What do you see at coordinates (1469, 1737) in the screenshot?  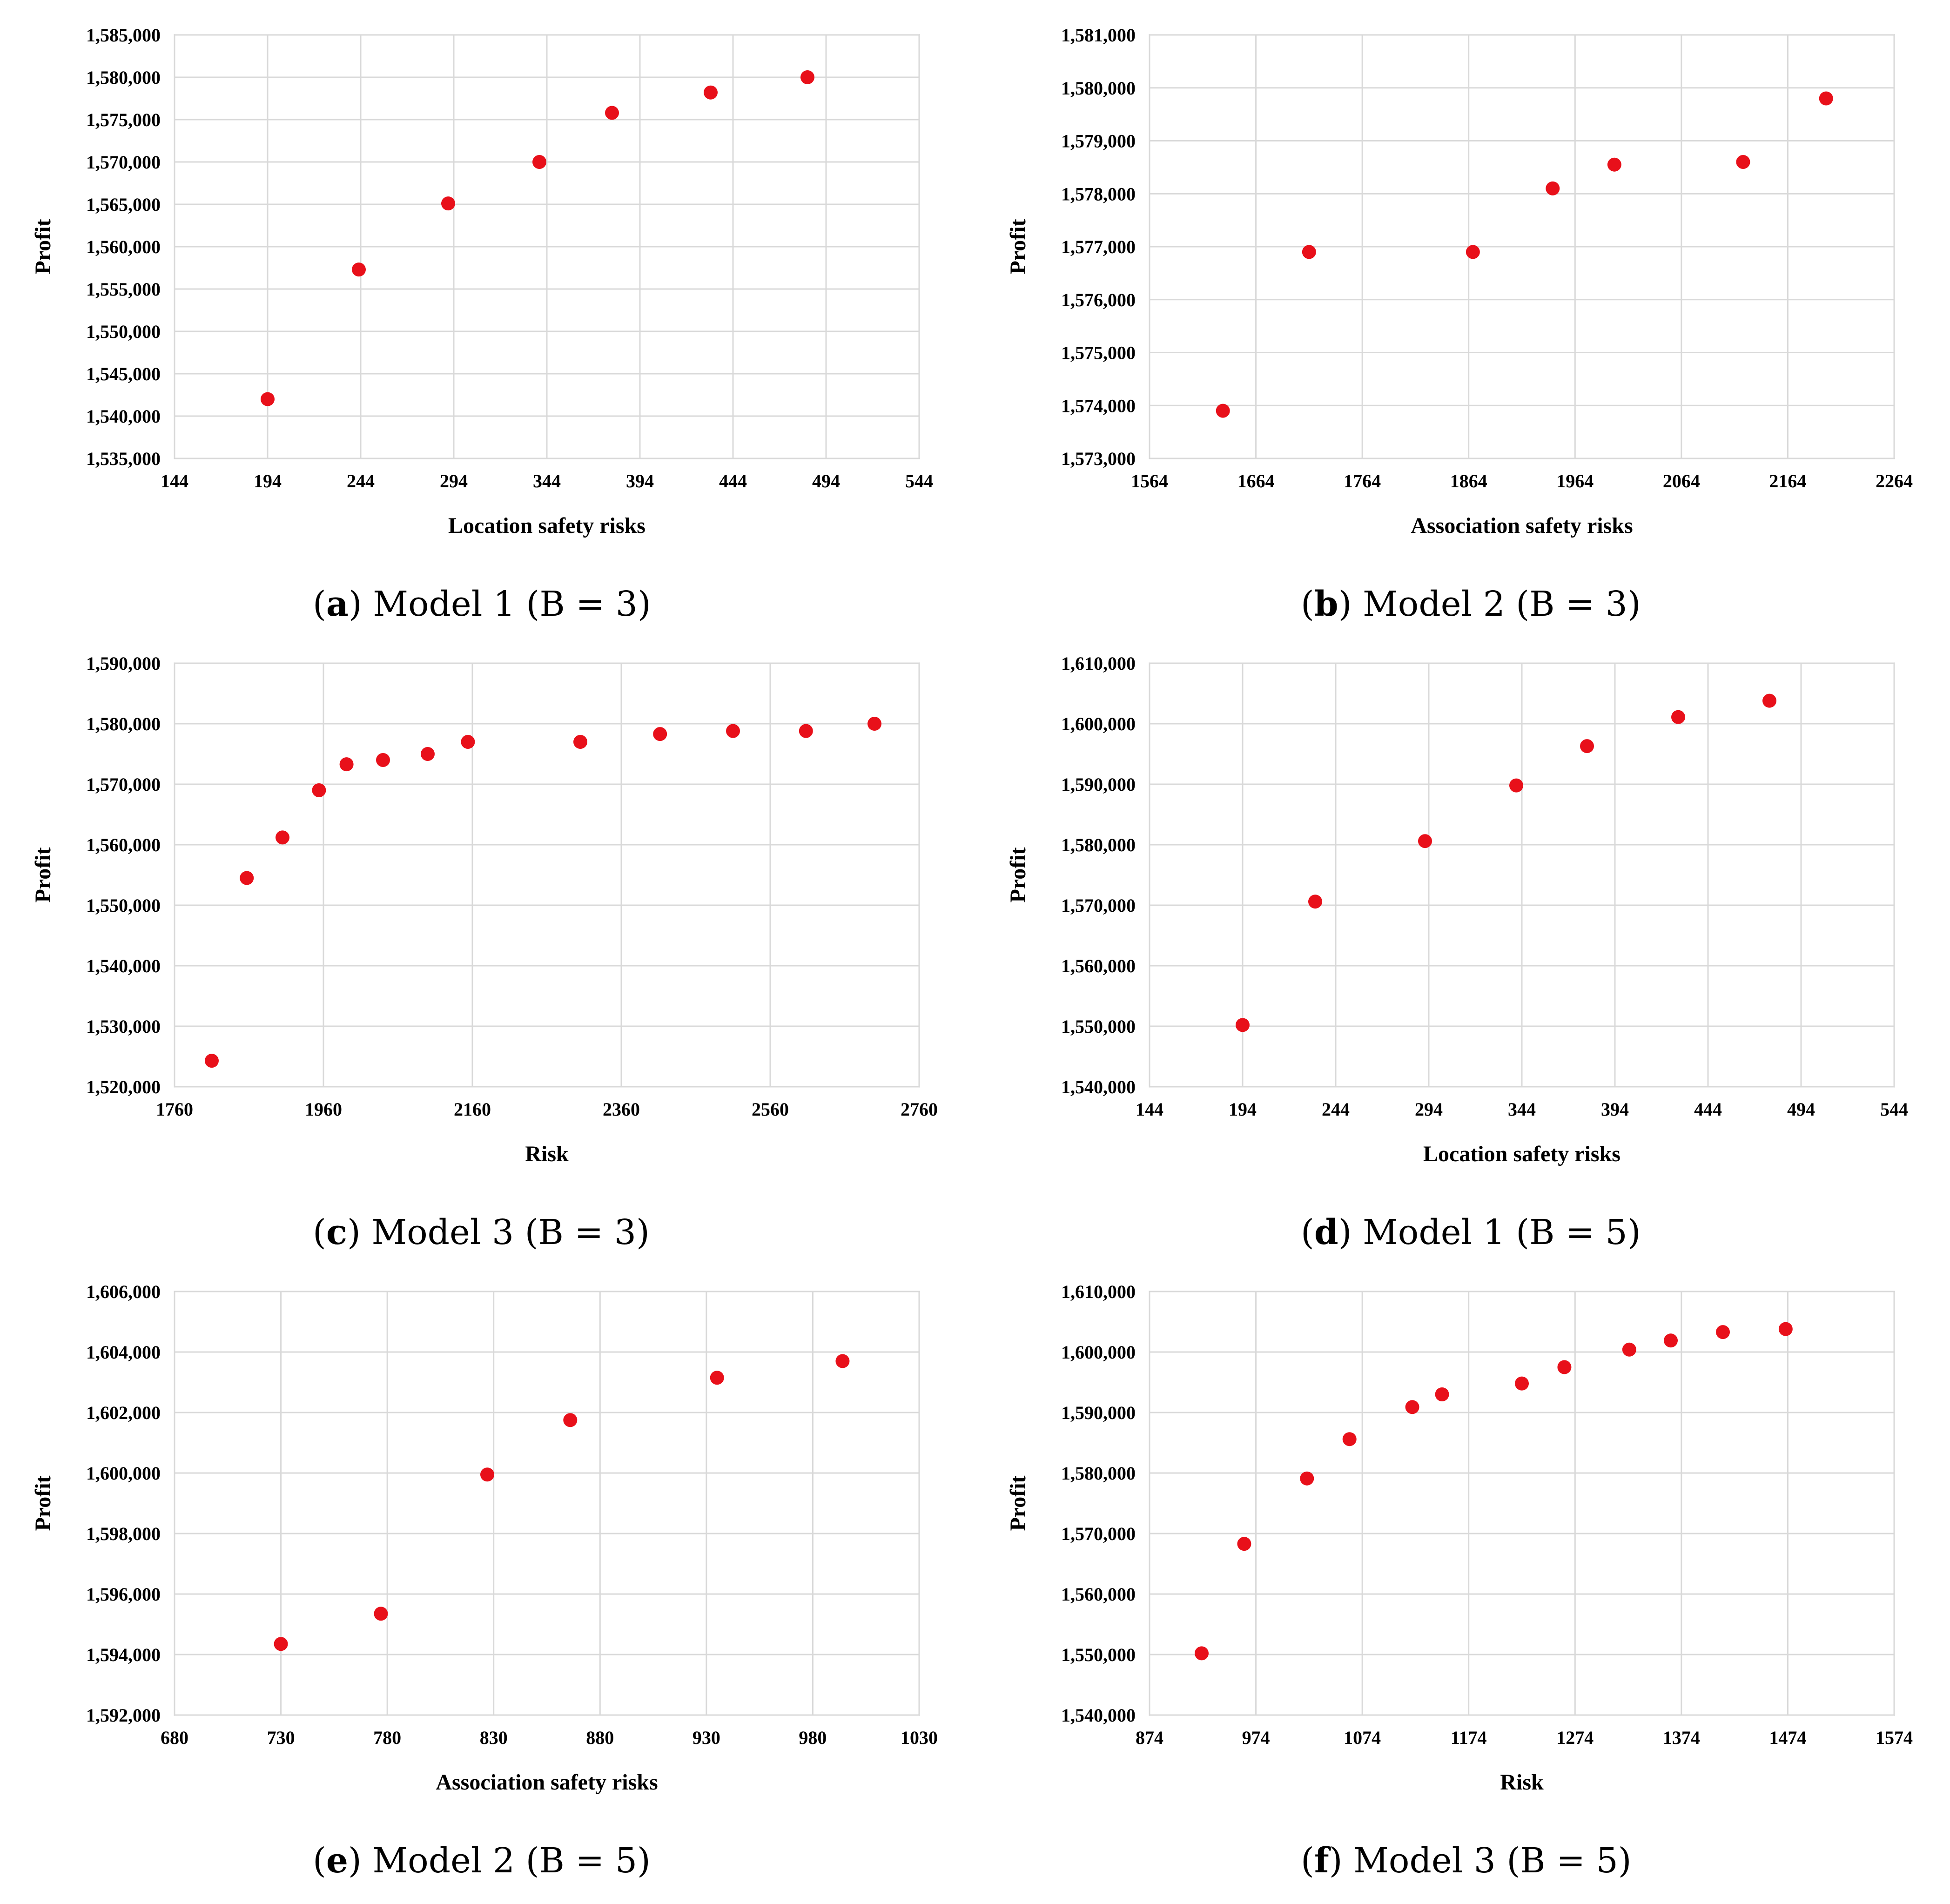 I see `x-tick-label: 1174` at bounding box center [1469, 1737].